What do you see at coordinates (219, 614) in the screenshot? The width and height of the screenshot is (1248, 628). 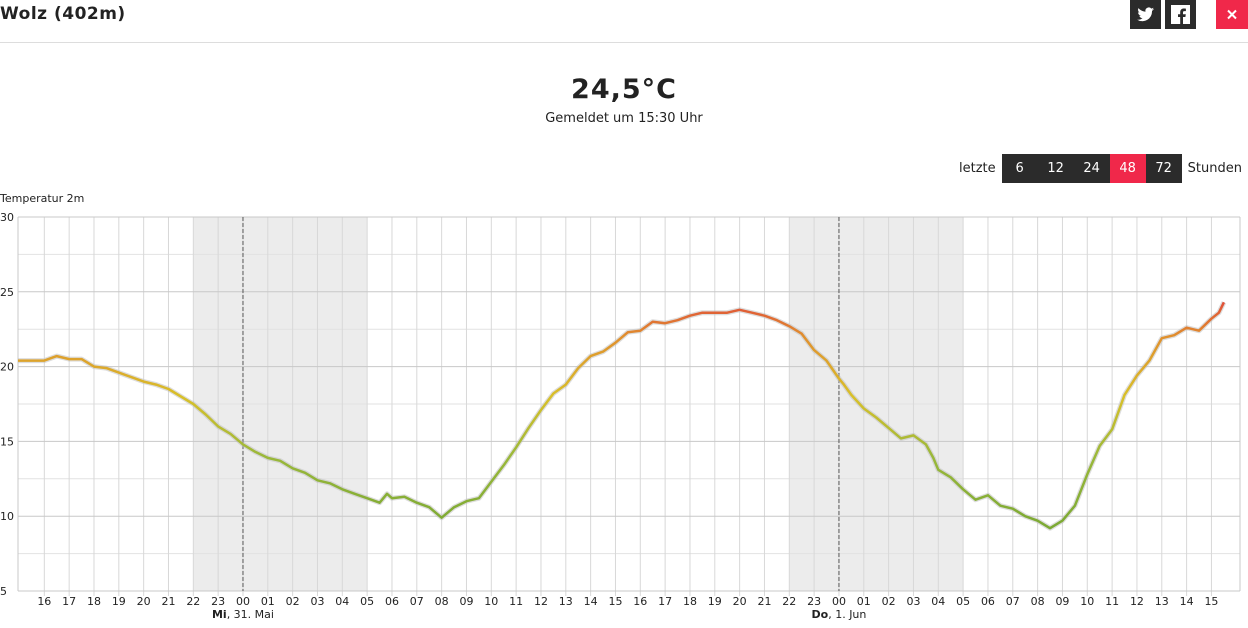 I see `day-name: Mi` at bounding box center [219, 614].